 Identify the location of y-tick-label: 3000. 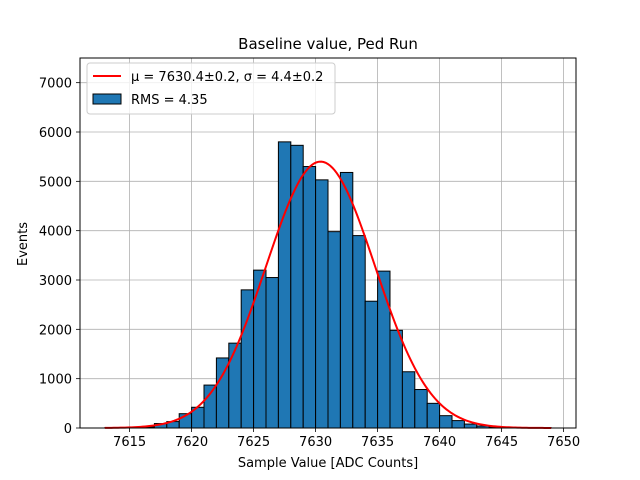
(55, 281).